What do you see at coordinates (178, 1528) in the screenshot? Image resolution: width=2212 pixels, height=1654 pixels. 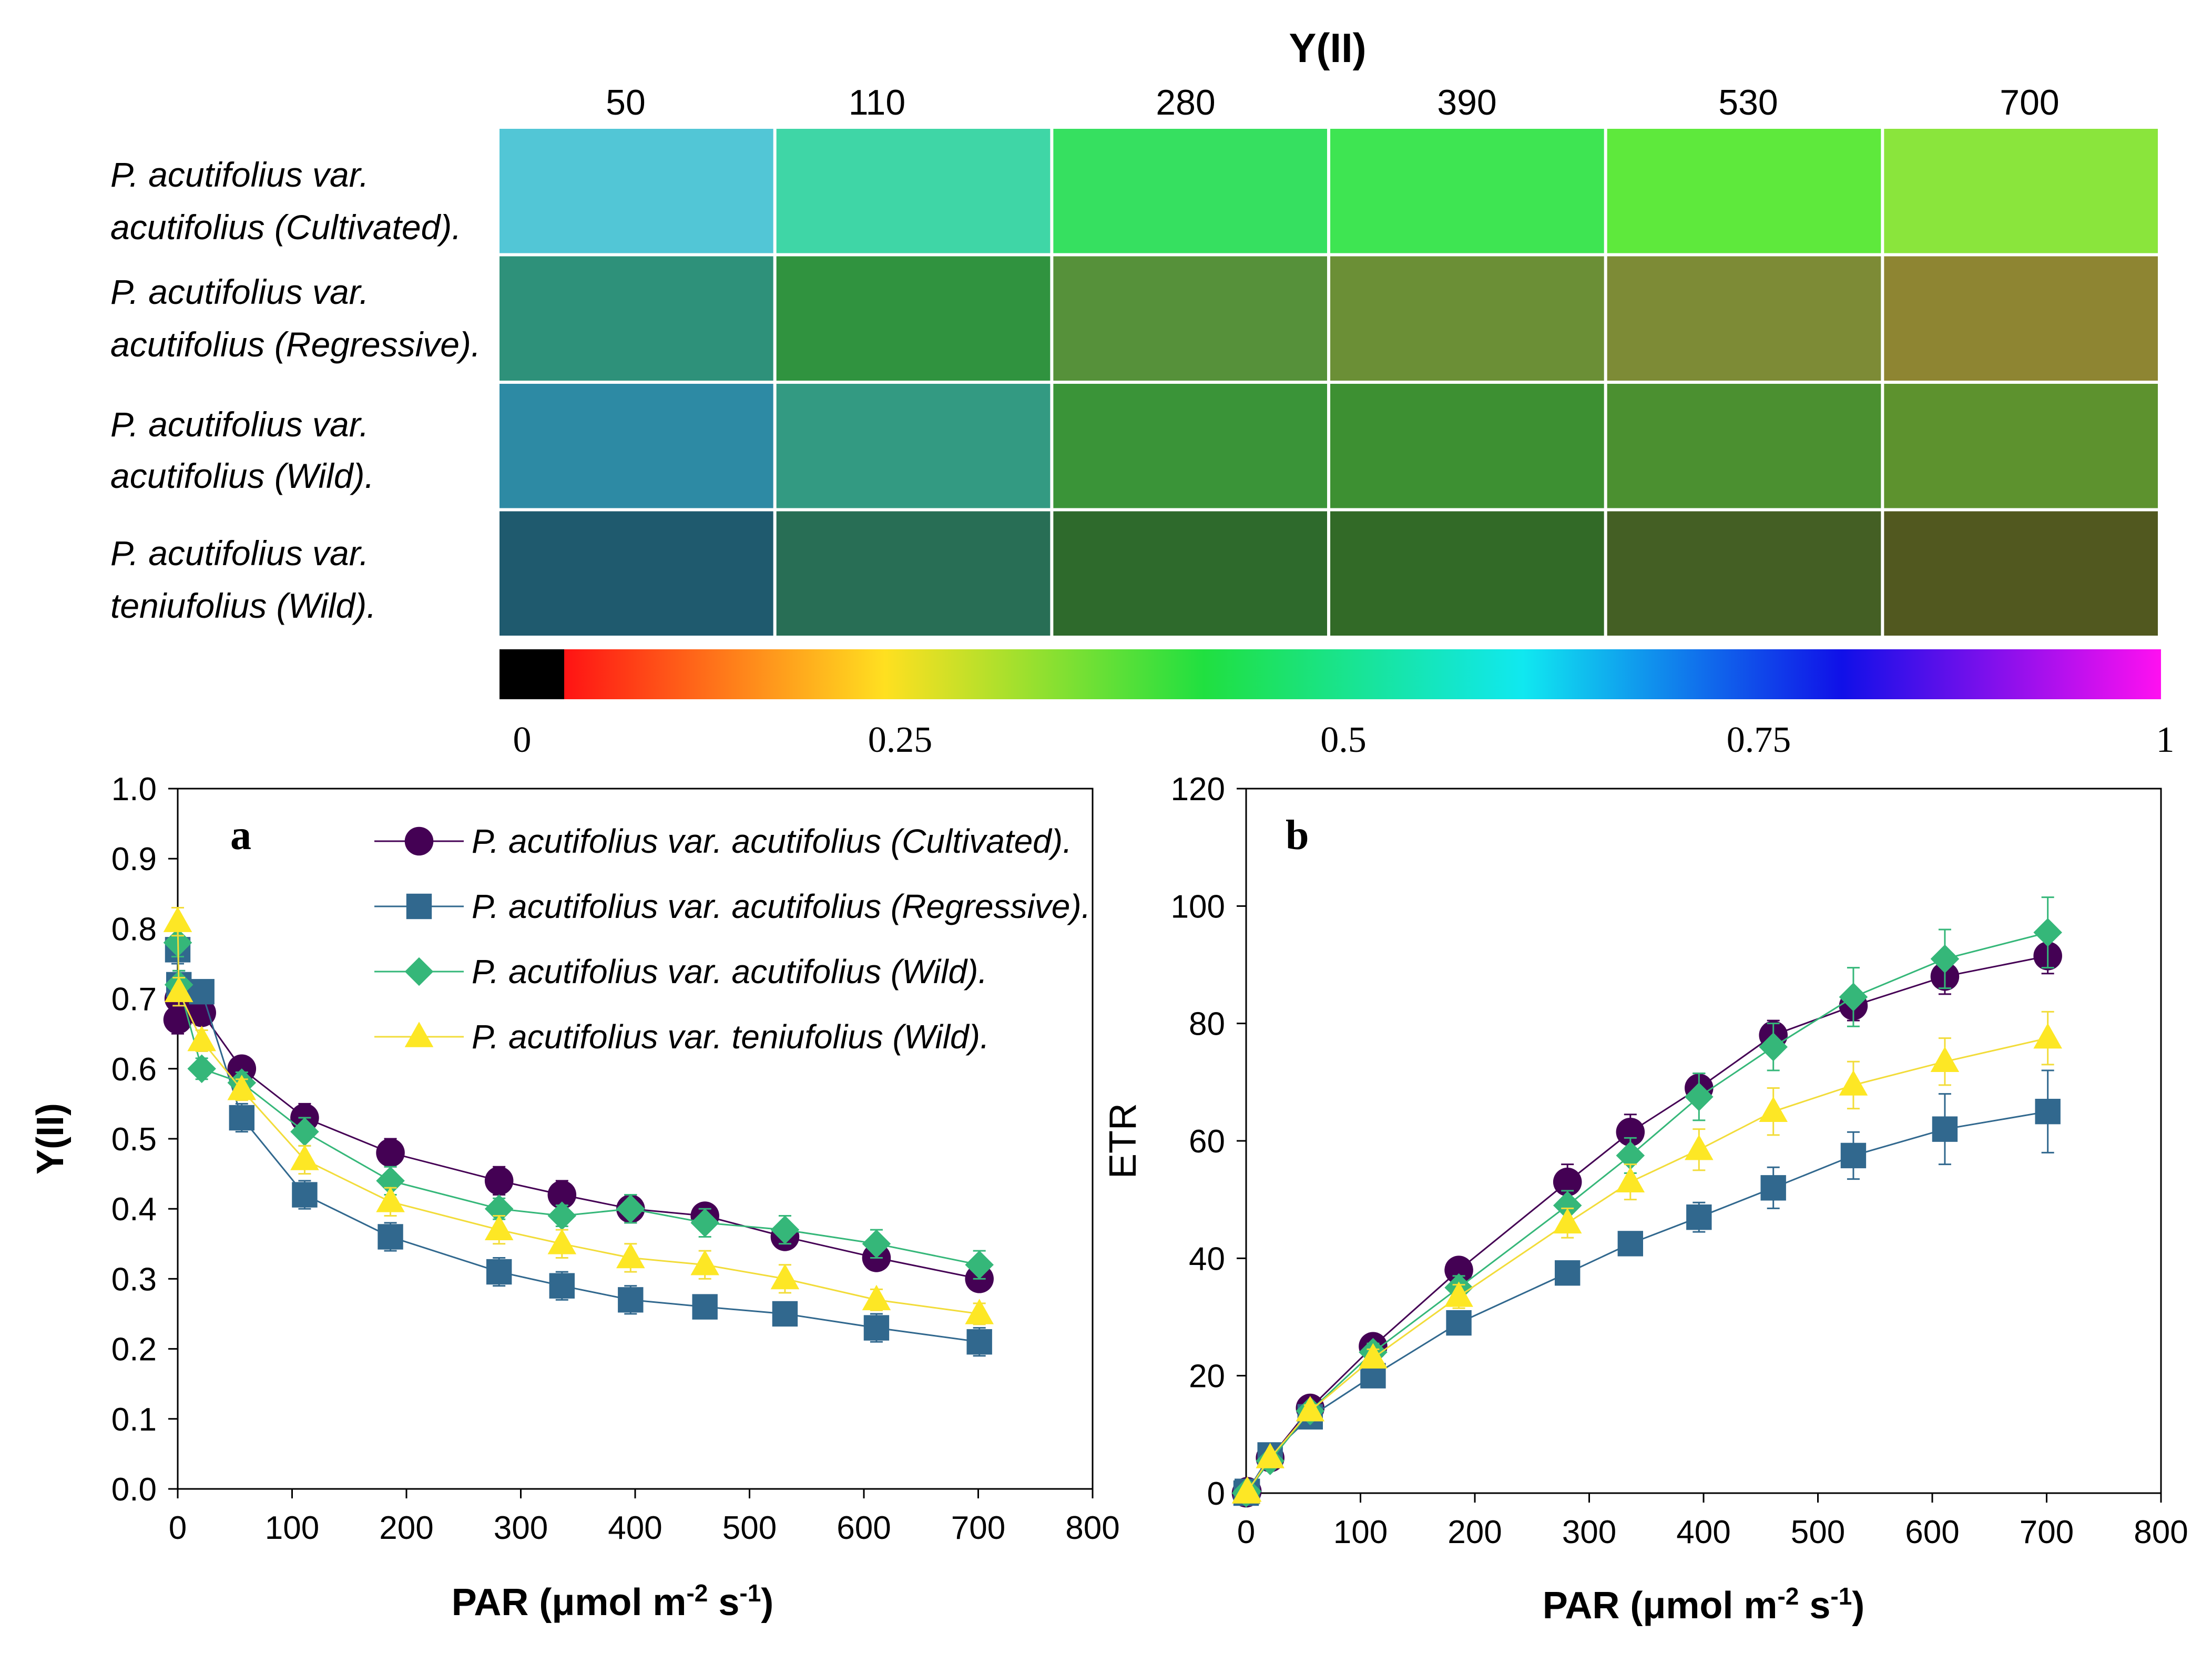 I see `x-tick-label: 0` at bounding box center [178, 1528].